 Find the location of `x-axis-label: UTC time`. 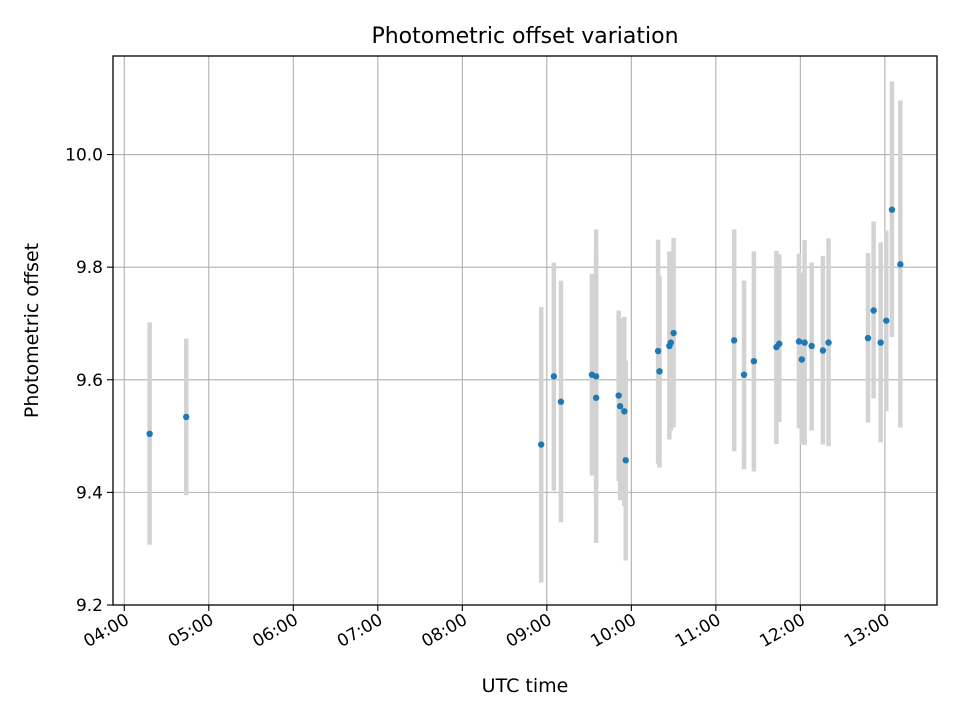

x-axis-label: UTC time is located at coordinates (525, 686).